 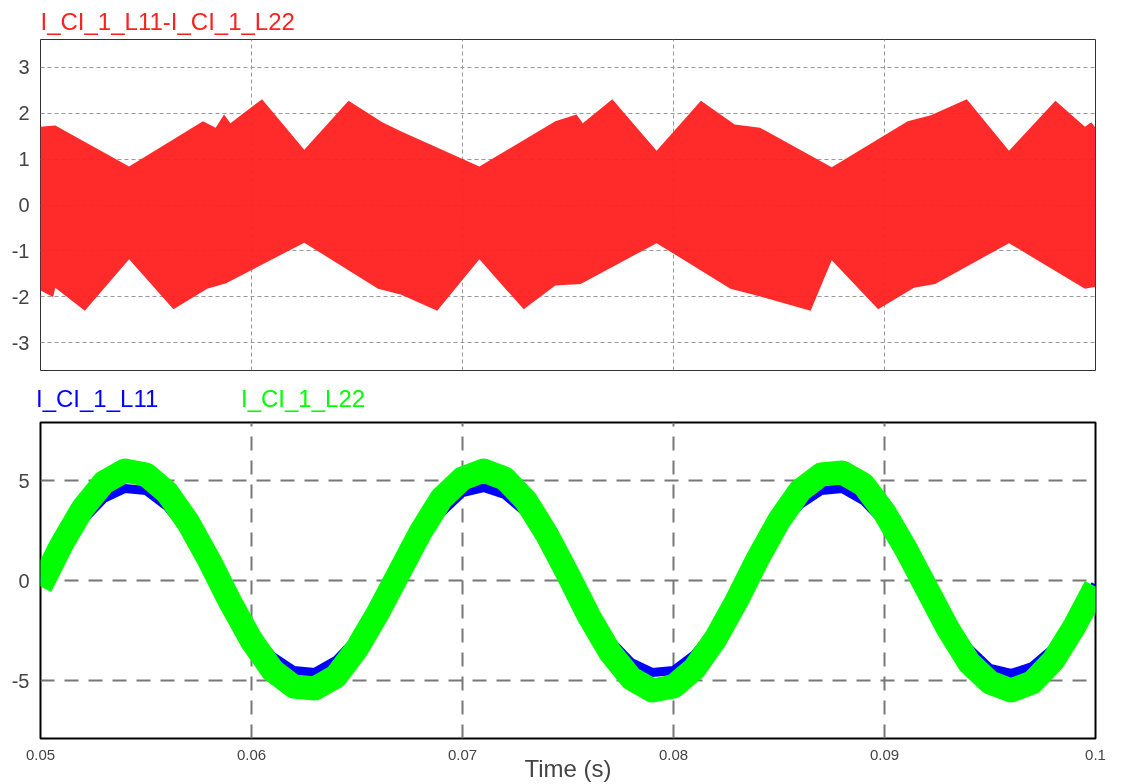 I want to click on text: I_CI_1_L22, so click(x=304, y=399).